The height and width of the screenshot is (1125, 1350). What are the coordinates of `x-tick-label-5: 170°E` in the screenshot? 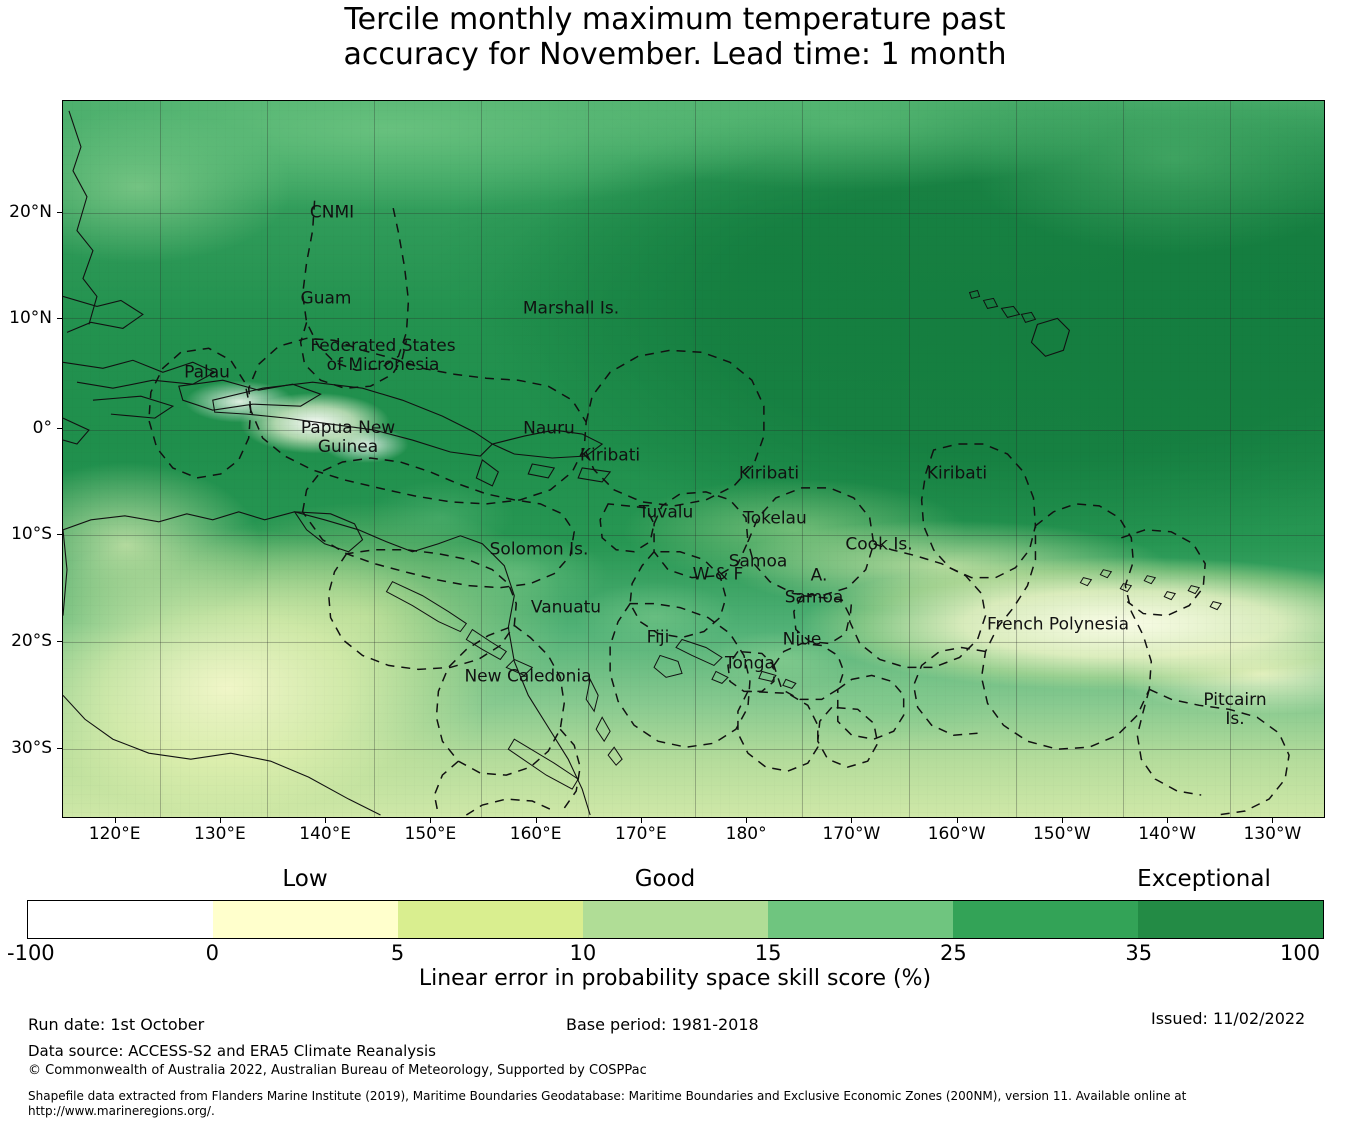 It's located at (641, 834).